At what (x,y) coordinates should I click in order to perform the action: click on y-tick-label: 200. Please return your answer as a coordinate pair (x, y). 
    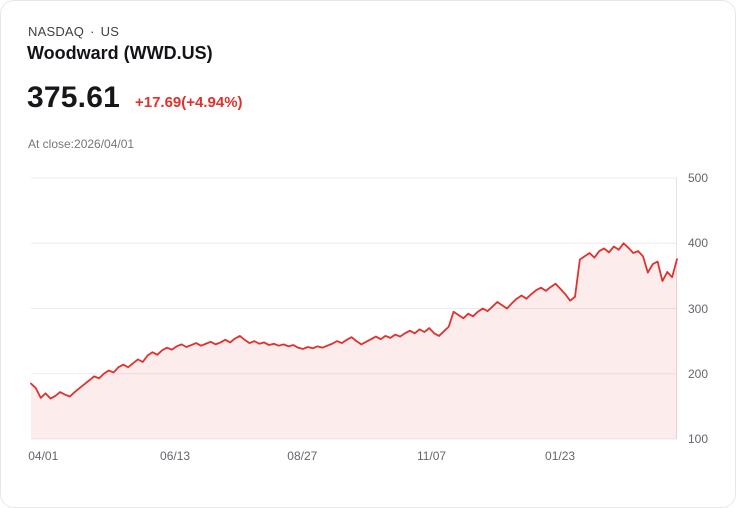
    Looking at the image, I should click on (698, 373).